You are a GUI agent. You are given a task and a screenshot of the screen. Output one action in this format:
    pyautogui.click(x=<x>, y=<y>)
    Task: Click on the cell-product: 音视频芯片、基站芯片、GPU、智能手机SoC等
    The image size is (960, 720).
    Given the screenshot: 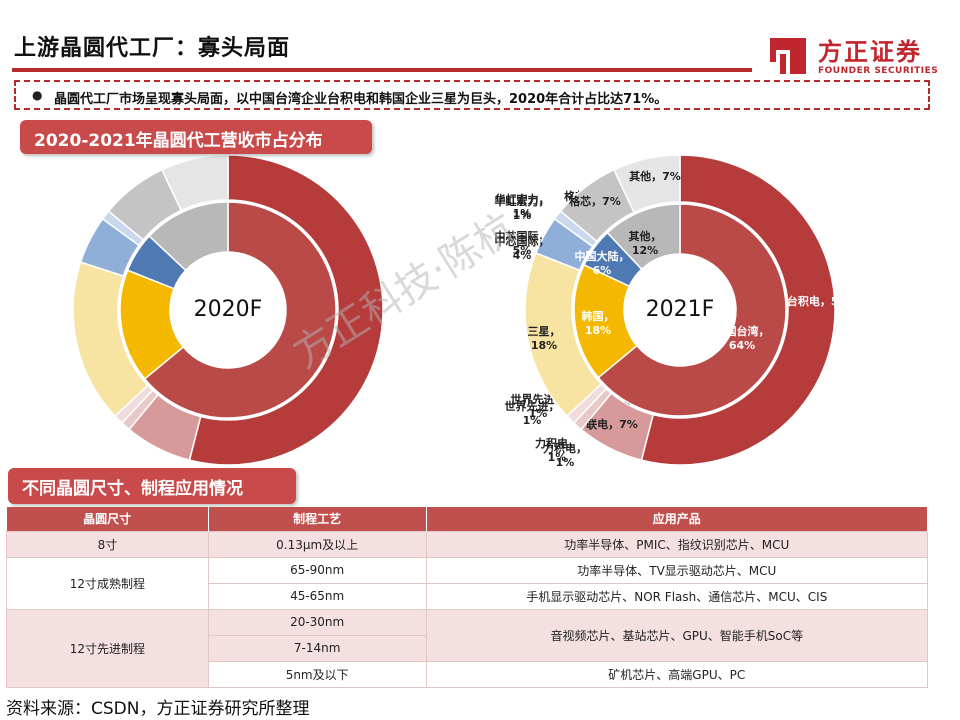 What is the action you would take?
    pyautogui.click(x=677, y=635)
    